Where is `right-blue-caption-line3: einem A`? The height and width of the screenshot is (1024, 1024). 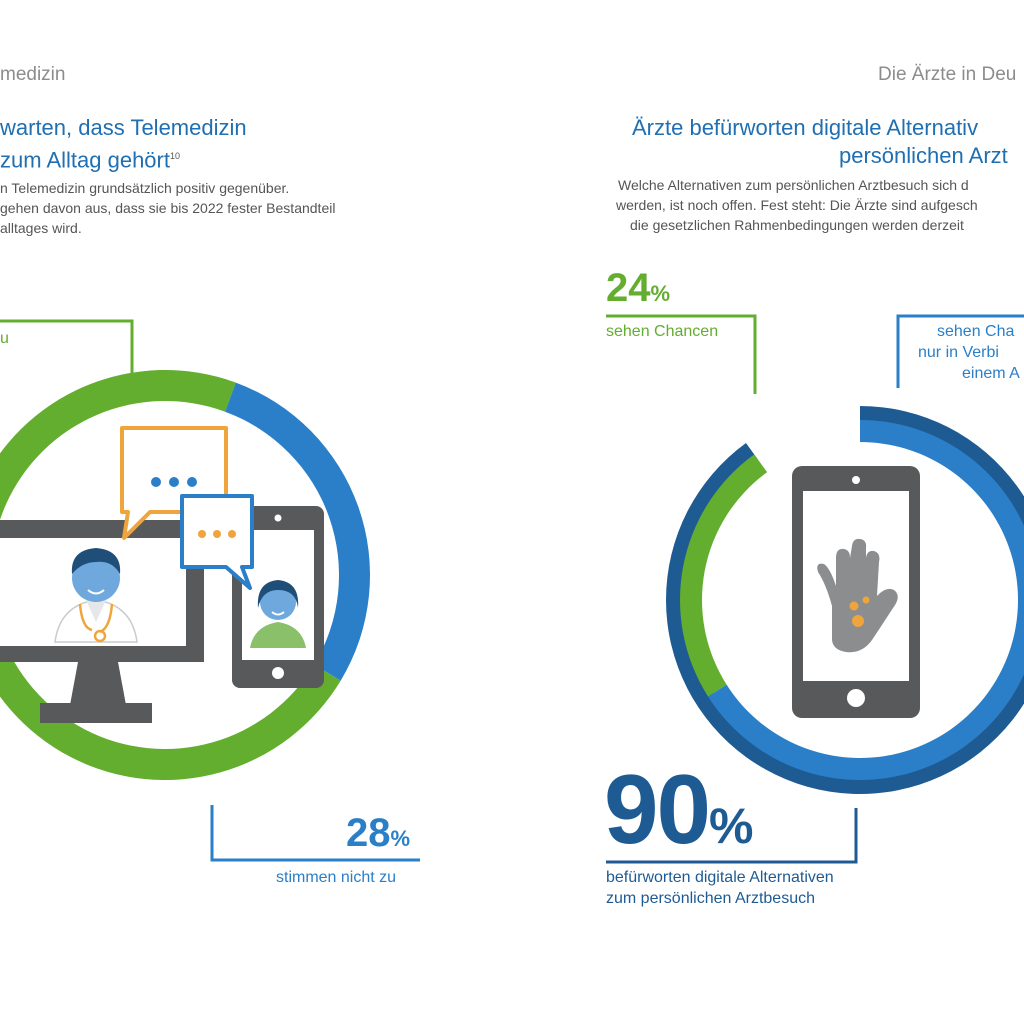
right-blue-caption-line3: einem A is located at coordinates (991, 373).